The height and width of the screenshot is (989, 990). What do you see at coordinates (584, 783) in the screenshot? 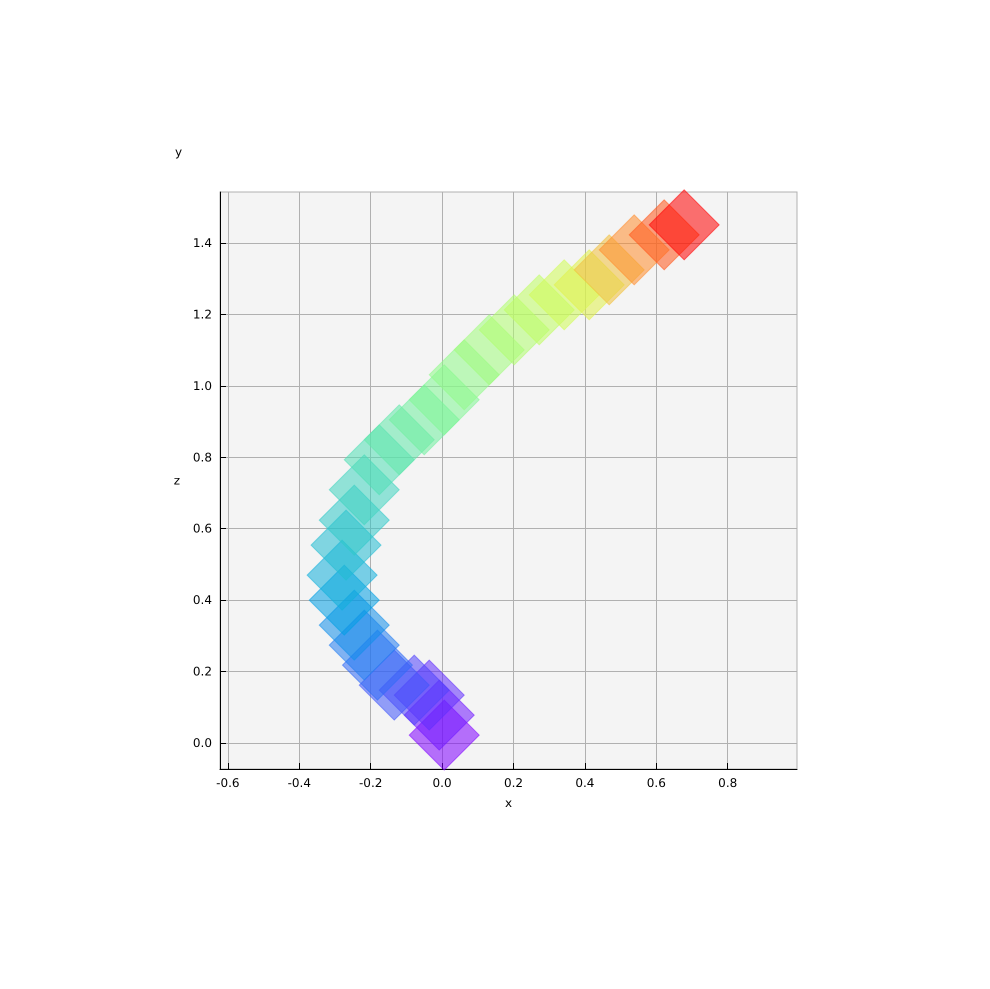
I see `x-tick-label: 0.4` at bounding box center [584, 783].